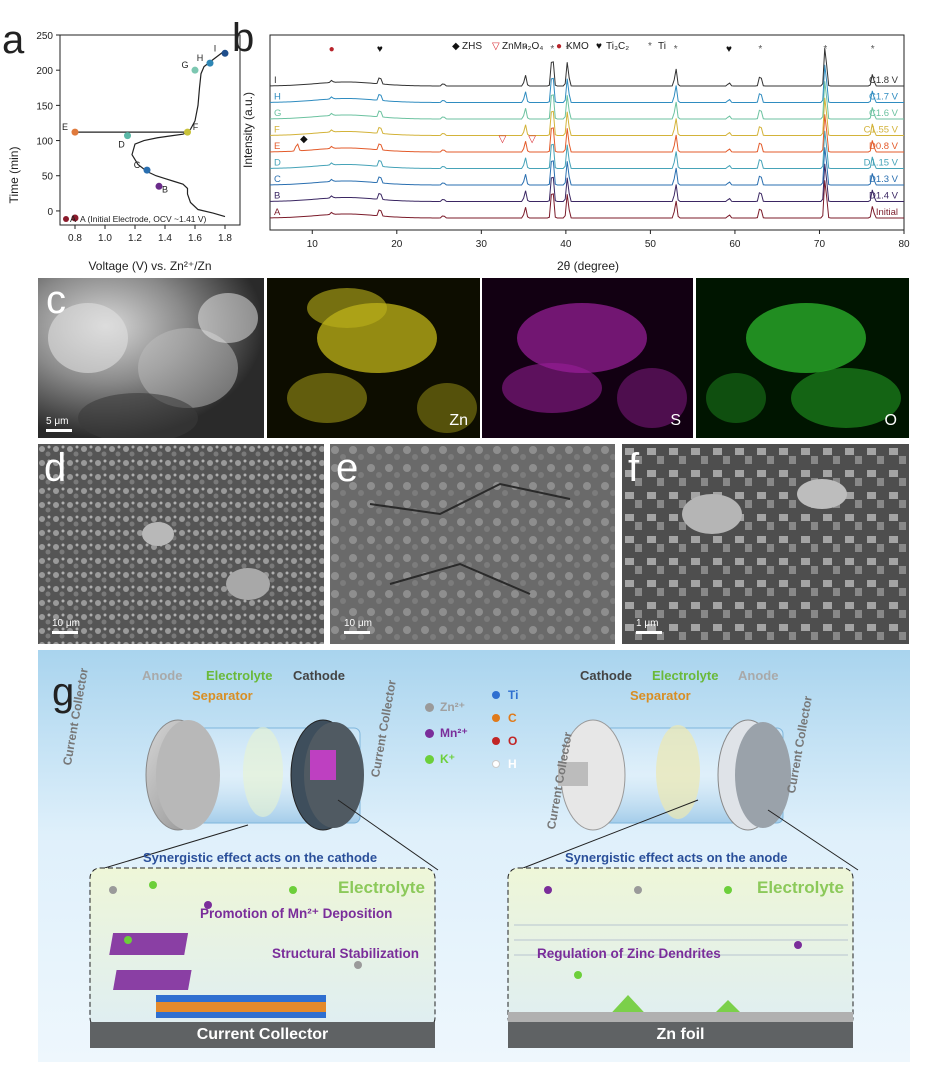  What do you see at coordinates (522, 46) in the screenshot?
I see `legend-label: ZnMn₂O₄` at bounding box center [522, 46].